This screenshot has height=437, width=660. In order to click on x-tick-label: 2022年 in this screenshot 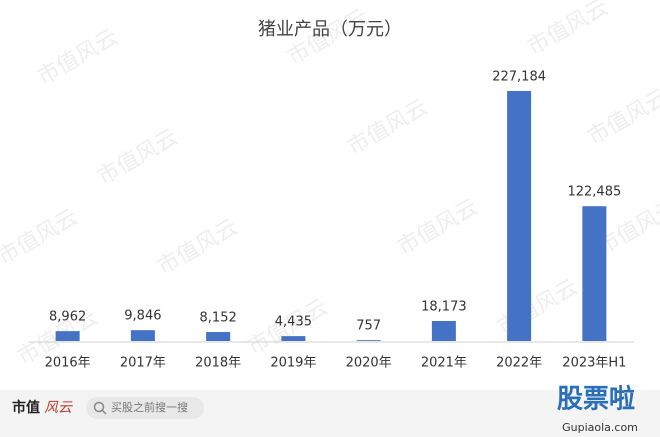, I will do `click(519, 363)`.